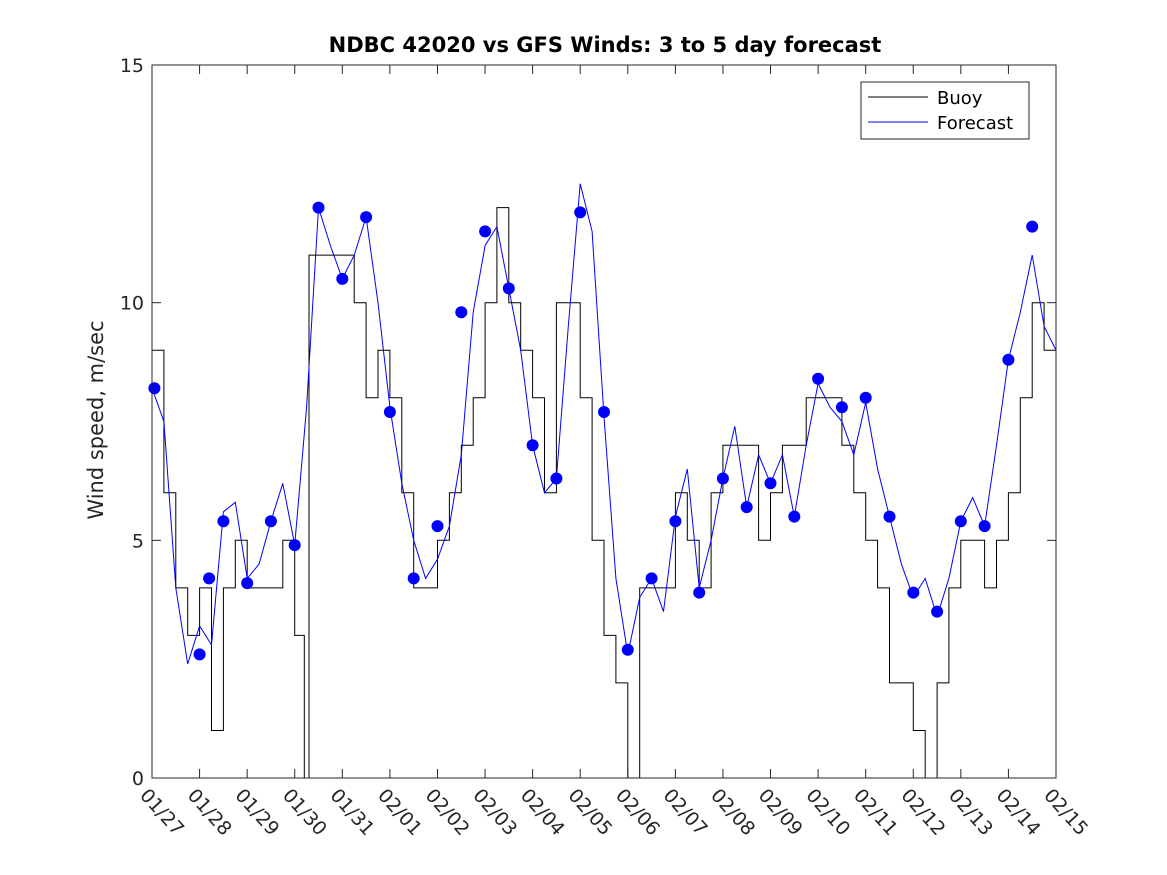 The width and height of the screenshot is (1167, 875). What do you see at coordinates (96, 419) in the screenshot?
I see `y-axis-label: Wind speed, m/sec` at bounding box center [96, 419].